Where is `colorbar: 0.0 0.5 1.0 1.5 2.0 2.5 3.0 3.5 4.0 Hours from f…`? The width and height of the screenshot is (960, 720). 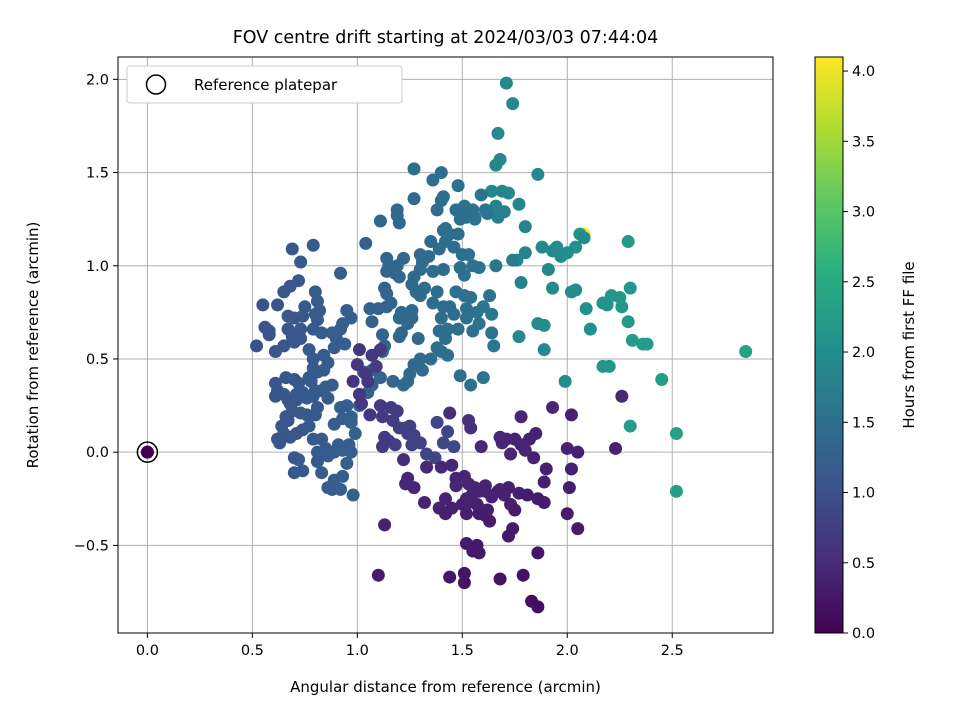
colorbar: 0.0 0.5 1.0 1.5 2.0 2.5 3.0 3.5 4.0 Hours from f… is located at coordinates (866, 349).